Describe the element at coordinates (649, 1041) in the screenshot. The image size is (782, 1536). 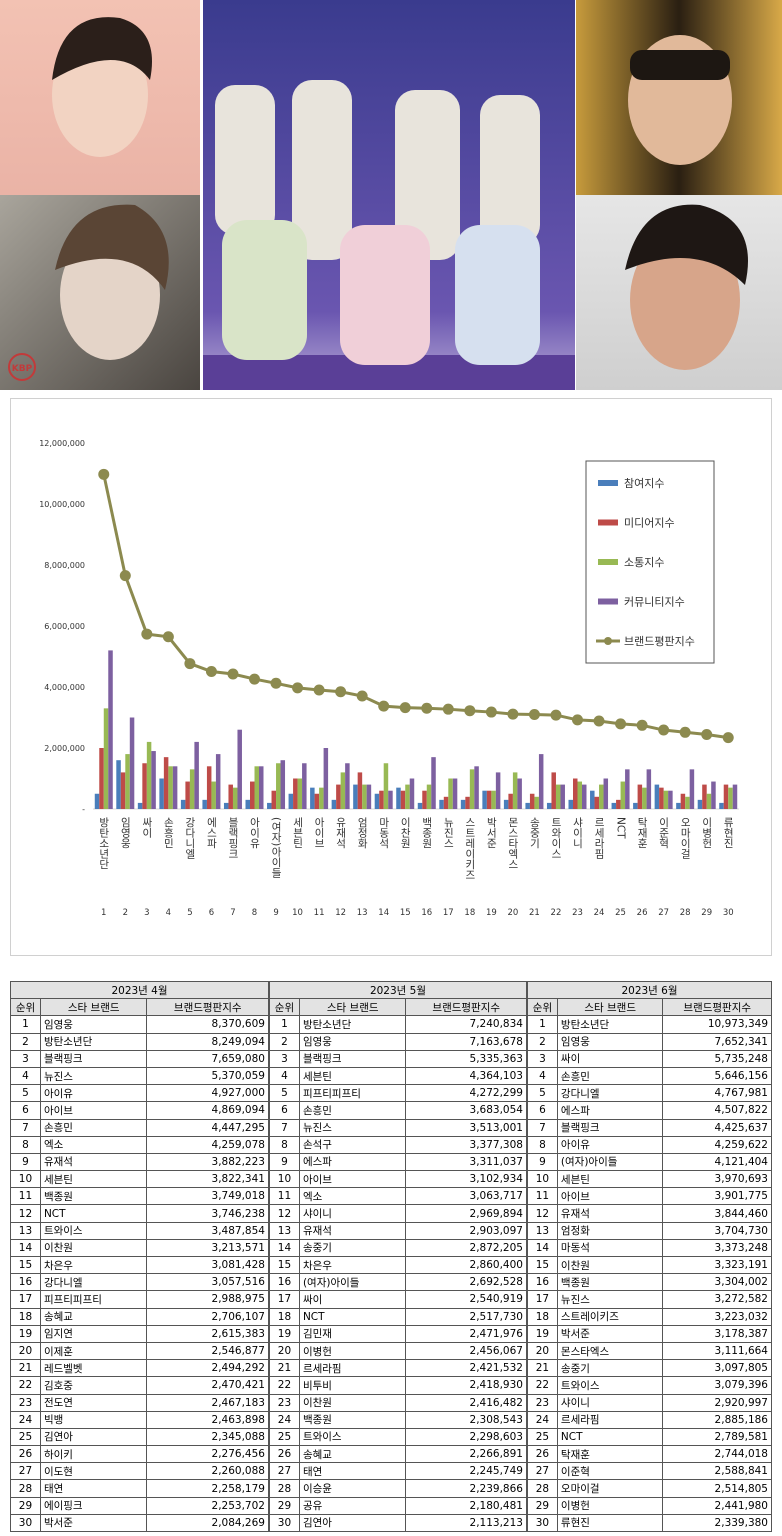
I see `table-row: 2 임영웅 7,652,341` at that location.